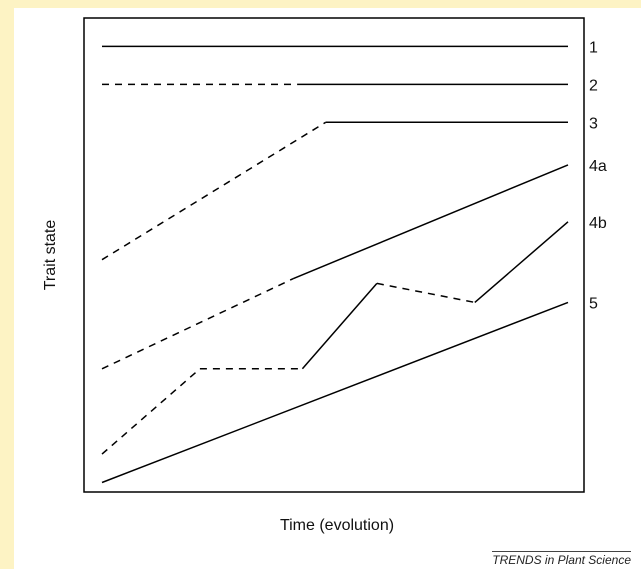 Image resolution: width=641 pixels, height=569 pixels. What do you see at coordinates (7, 284) in the screenshot?
I see `side-accent-band` at bounding box center [7, 284].